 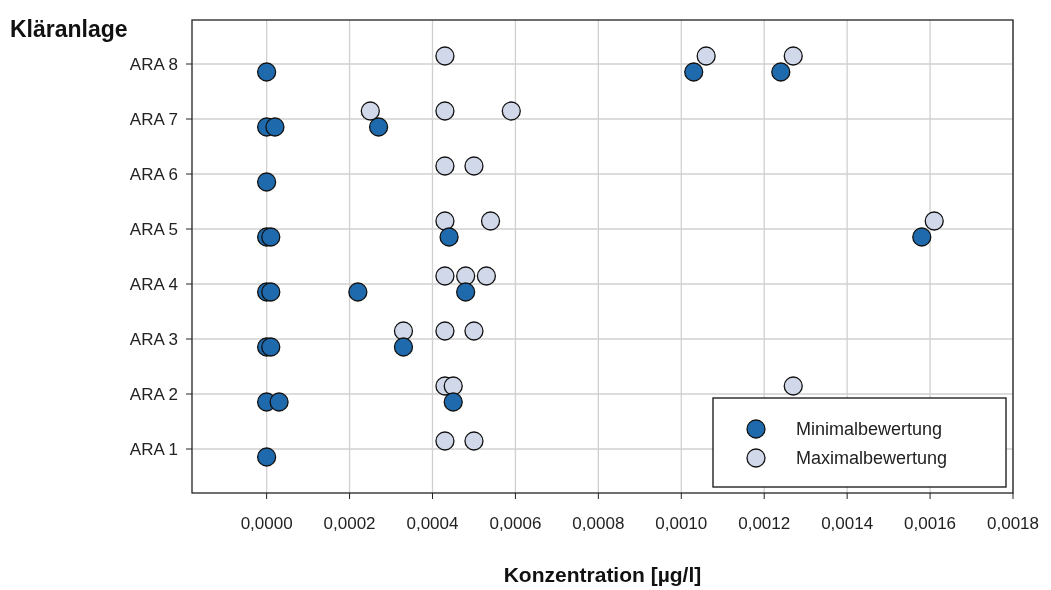 What do you see at coordinates (598, 523) in the screenshot?
I see `x-tick-label: 0,0008` at bounding box center [598, 523].